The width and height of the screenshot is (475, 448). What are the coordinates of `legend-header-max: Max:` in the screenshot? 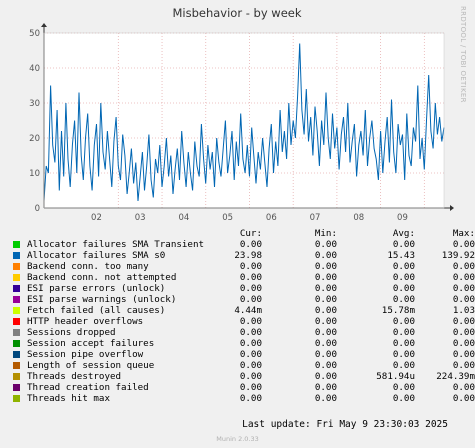 It's located at (463, 233).